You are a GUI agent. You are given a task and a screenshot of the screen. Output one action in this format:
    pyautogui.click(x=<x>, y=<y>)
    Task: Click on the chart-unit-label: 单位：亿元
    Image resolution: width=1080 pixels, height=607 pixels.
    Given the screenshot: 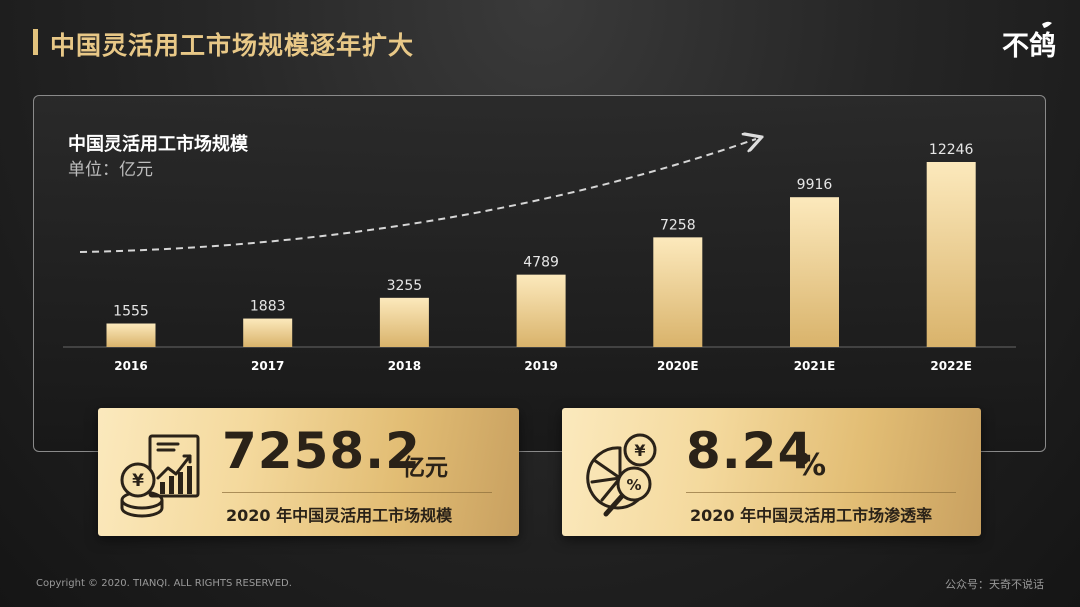 What is the action you would take?
    pyautogui.click(x=110, y=170)
    